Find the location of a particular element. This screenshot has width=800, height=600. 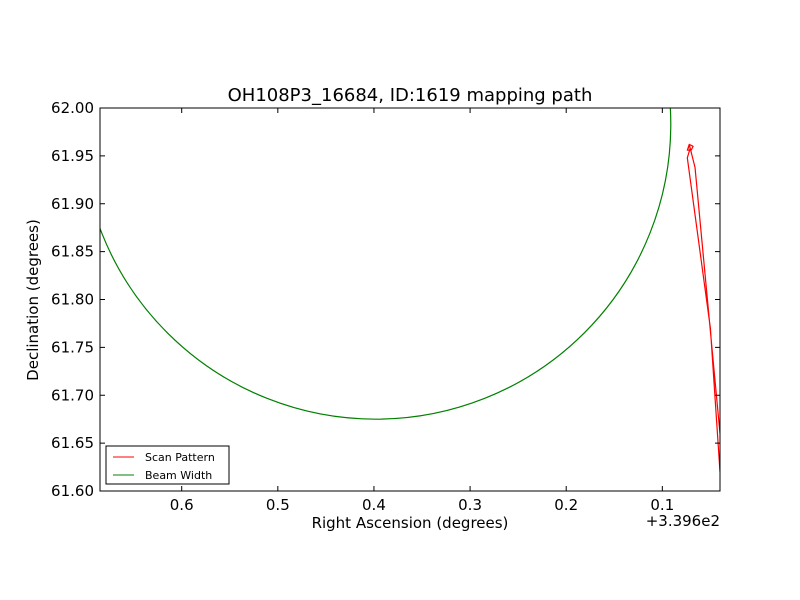

legend-box is located at coordinates (167, 465).